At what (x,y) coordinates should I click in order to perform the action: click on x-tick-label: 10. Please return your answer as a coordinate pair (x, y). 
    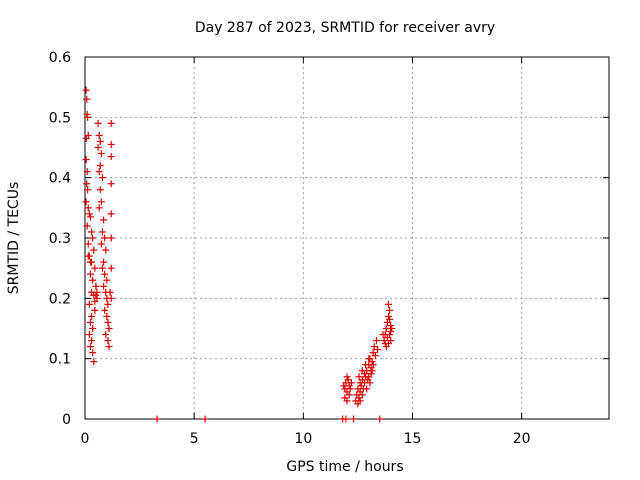
    Looking at the image, I should click on (303, 439).